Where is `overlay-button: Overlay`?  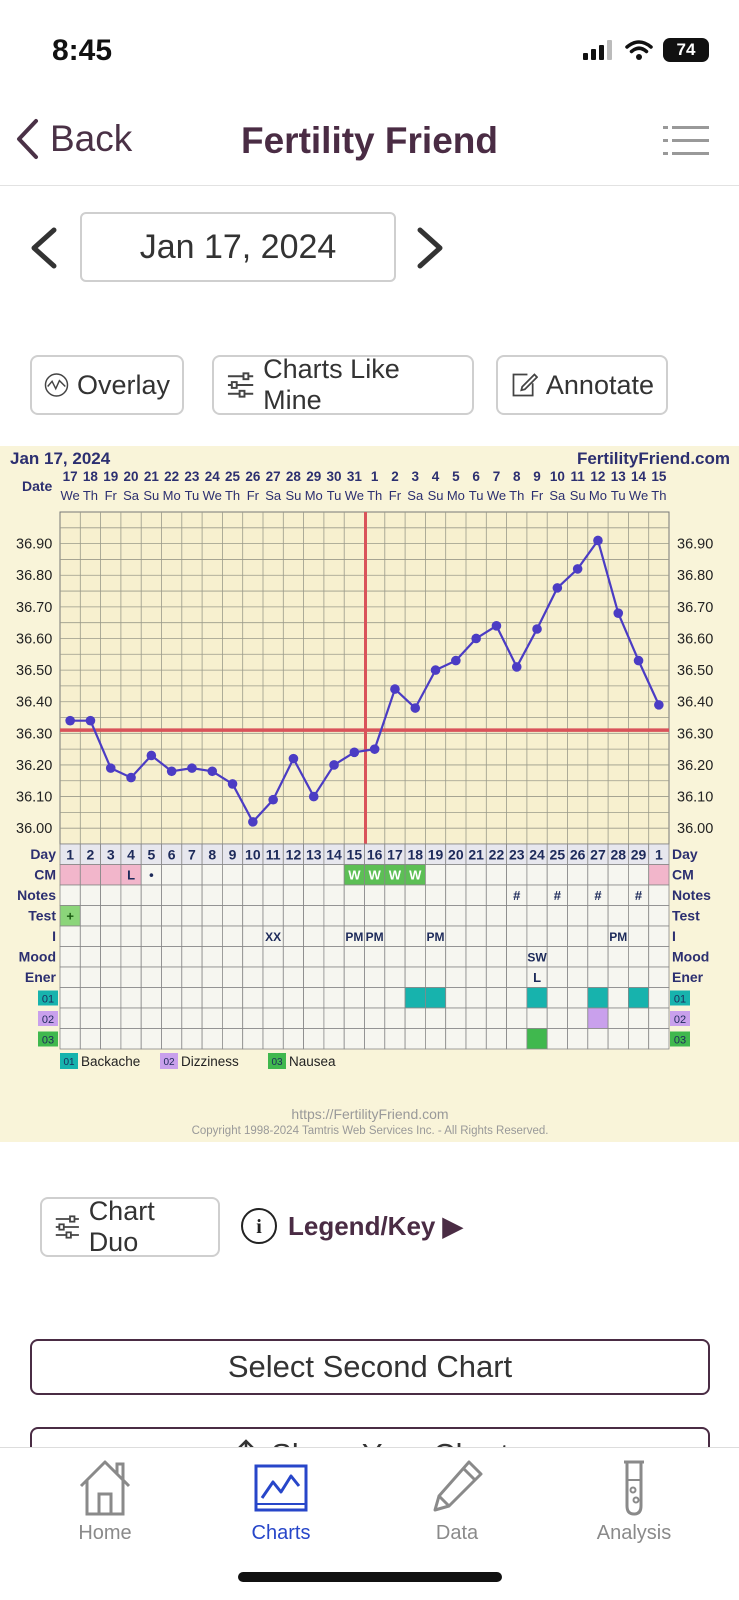 overlay-button: Overlay is located at coordinates (107, 385).